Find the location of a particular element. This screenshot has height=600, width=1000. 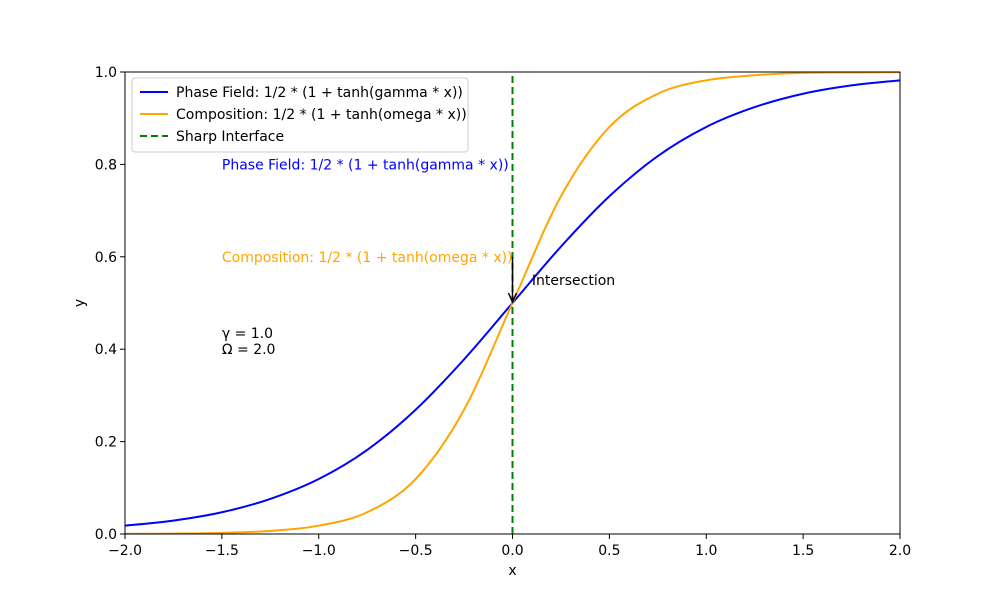

annotation-text: Ω = 2.0 is located at coordinates (249, 350).